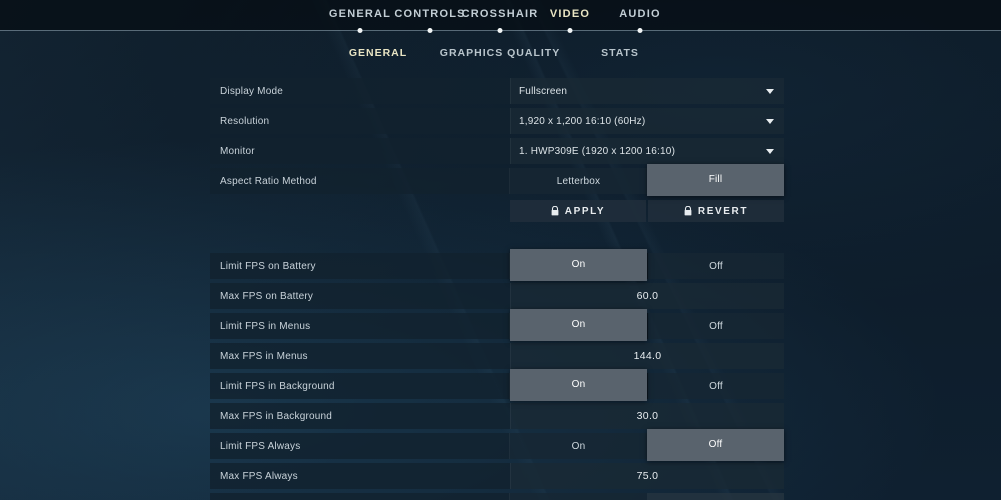 This screenshot has height=500, width=1001. What do you see at coordinates (268, 181) in the screenshot?
I see `setting-label: Aspect Ratio Method` at bounding box center [268, 181].